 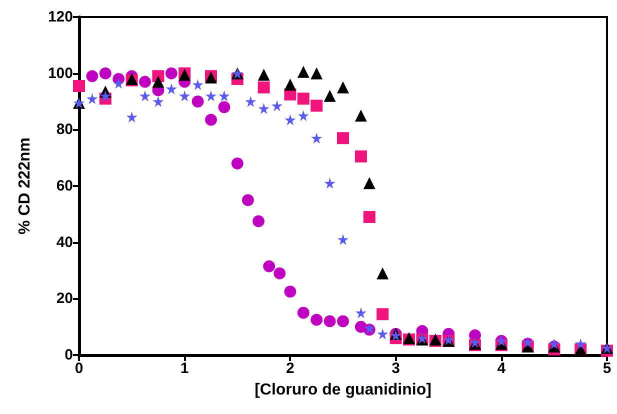 What do you see at coordinates (60, 73) in the screenshot?
I see `y-tick-label: 100` at bounding box center [60, 73].